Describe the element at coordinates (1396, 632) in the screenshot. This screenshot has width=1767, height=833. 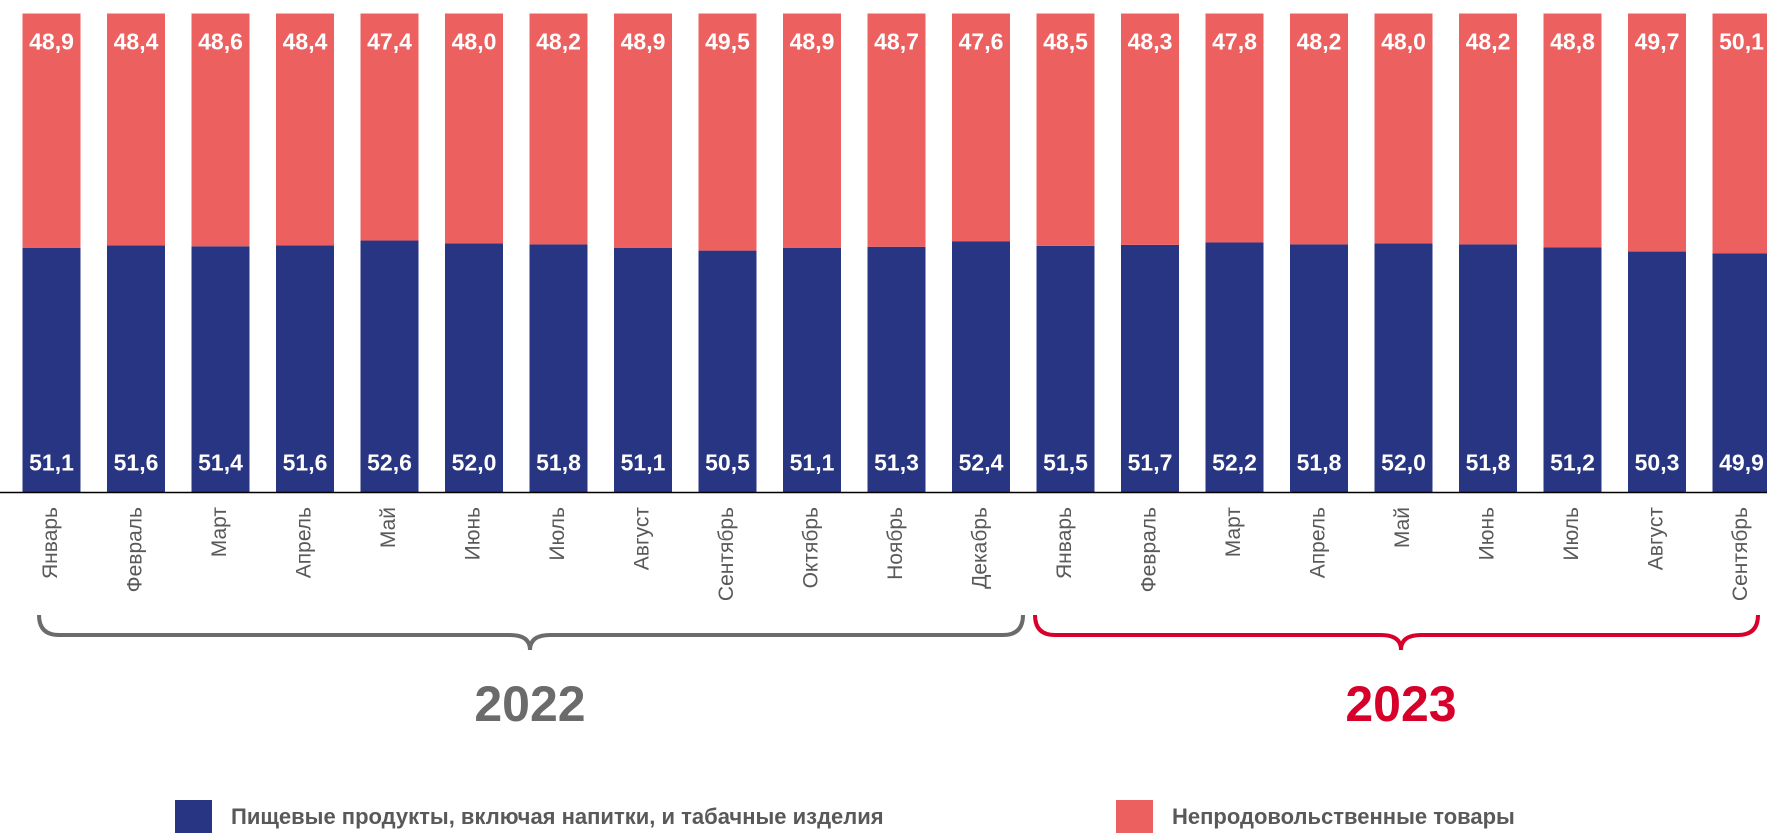
I see `brace-2023` at that location.